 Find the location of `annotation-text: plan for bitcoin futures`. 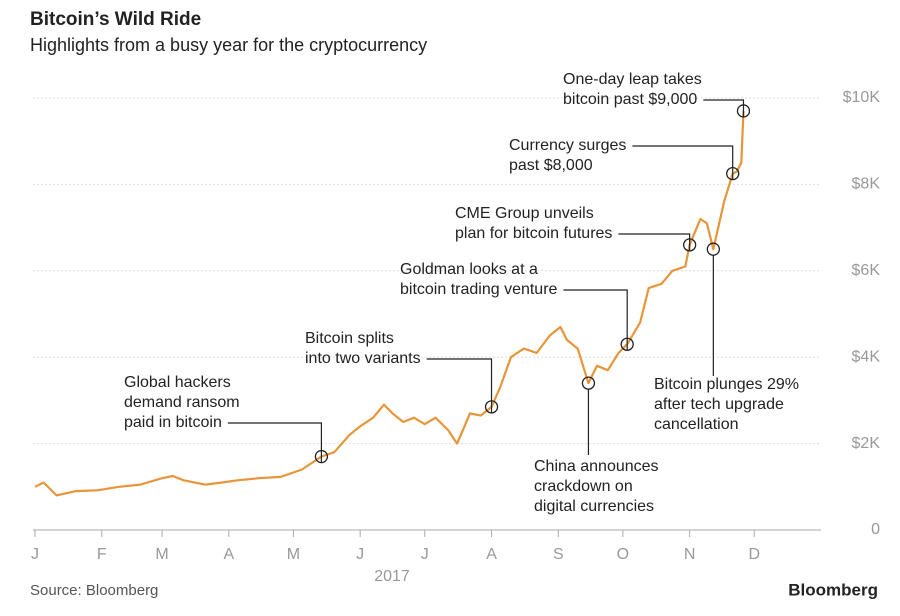

annotation-text: plan for bitcoin futures is located at coordinates (533, 233).